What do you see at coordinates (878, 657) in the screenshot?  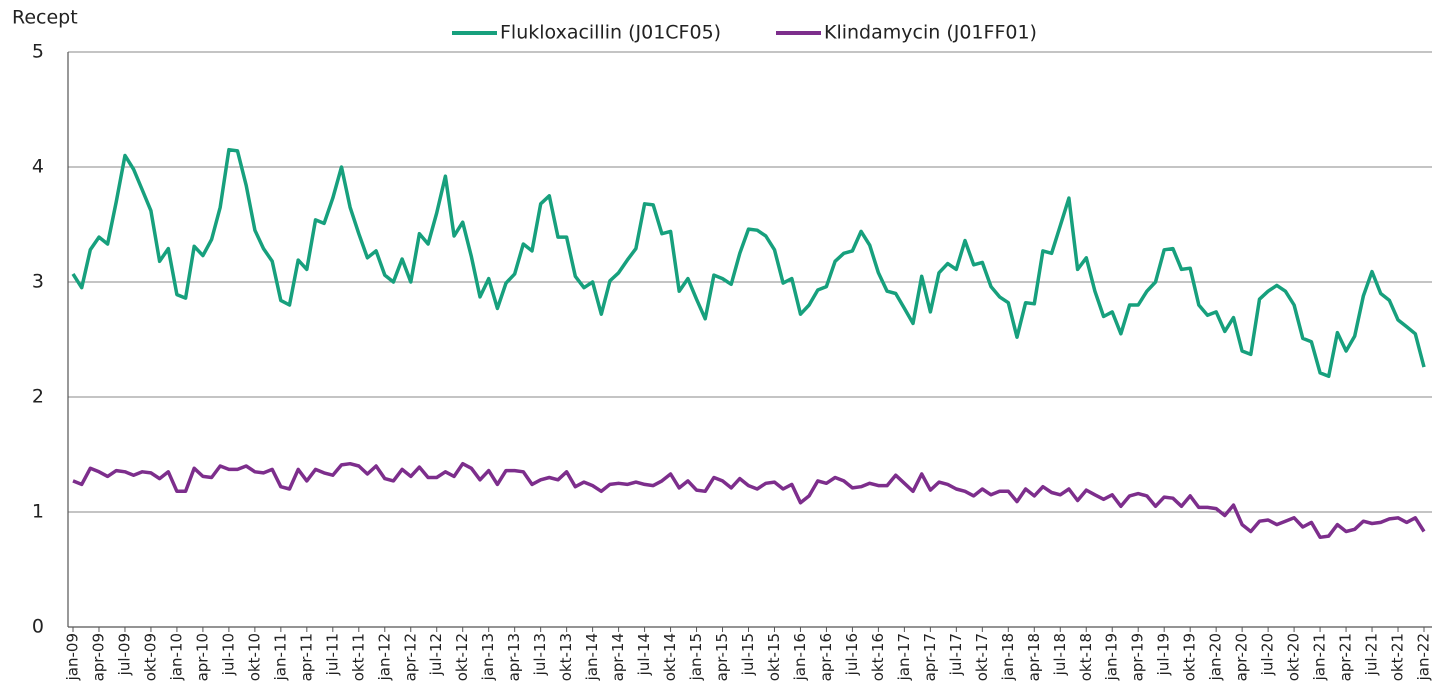 I see `x-tick-label: okt-16` at bounding box center [878, 657].